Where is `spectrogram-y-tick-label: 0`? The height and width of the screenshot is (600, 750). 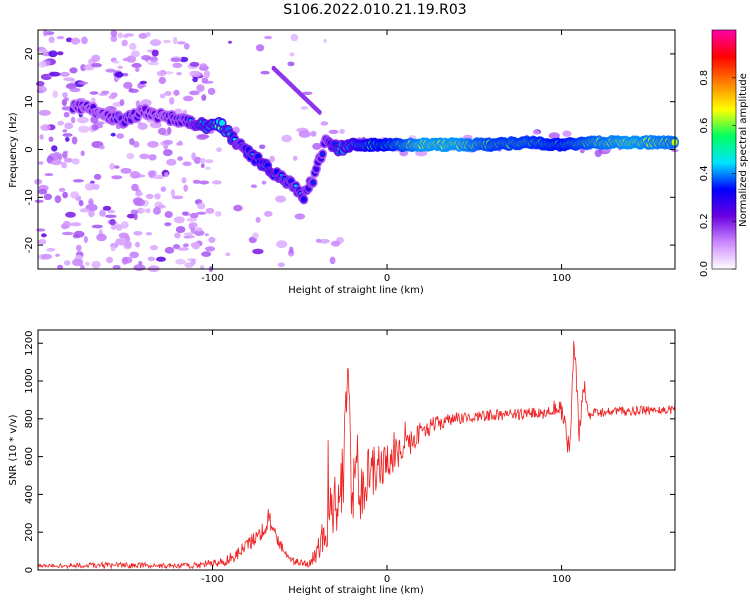 spectrogram-y-tick-label: 0 is located at coordinates (29, 149).